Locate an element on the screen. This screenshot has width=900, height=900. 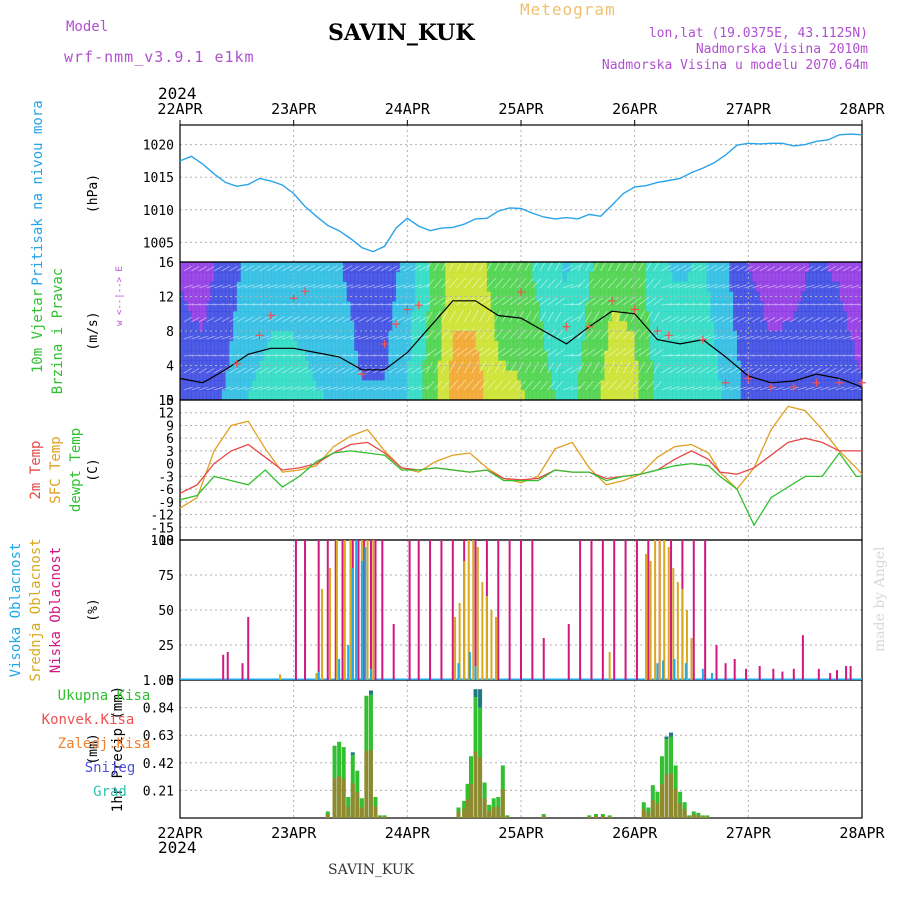
temp-dew-line is located at coordinates (520, 488).